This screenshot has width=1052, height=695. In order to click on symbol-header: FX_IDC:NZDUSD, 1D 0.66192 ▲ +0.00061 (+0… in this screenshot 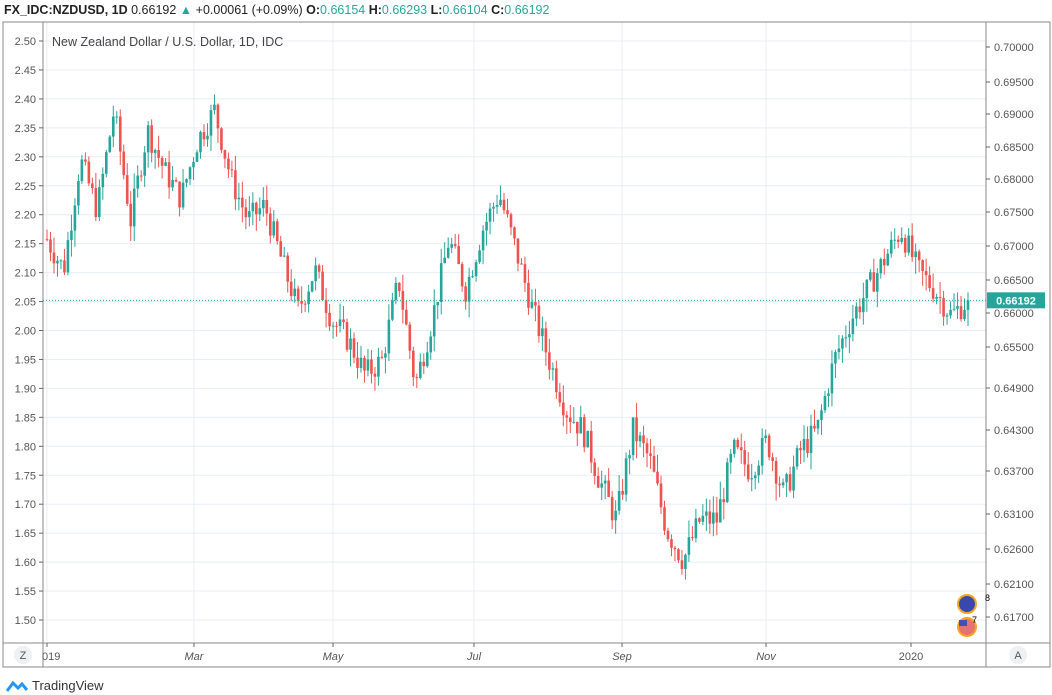, I will do `click(276, 10)`.